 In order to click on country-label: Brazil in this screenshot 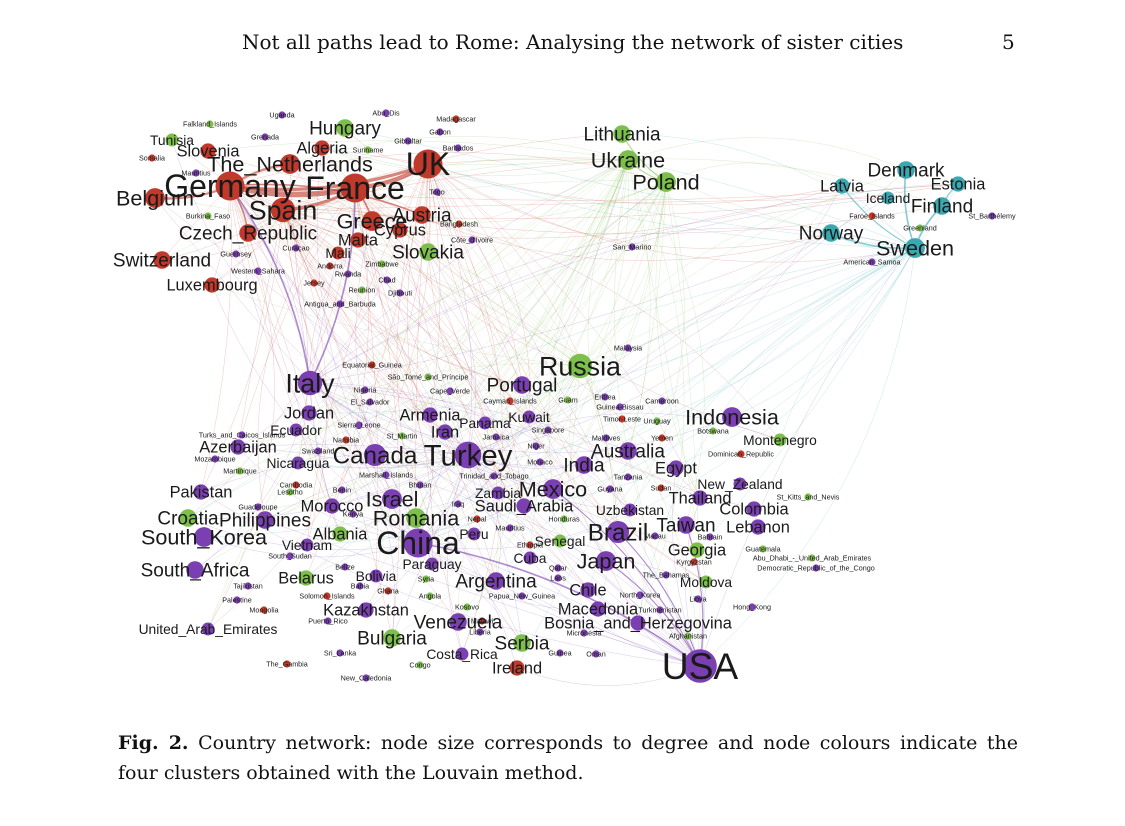, I will do `click(618, 532)`.